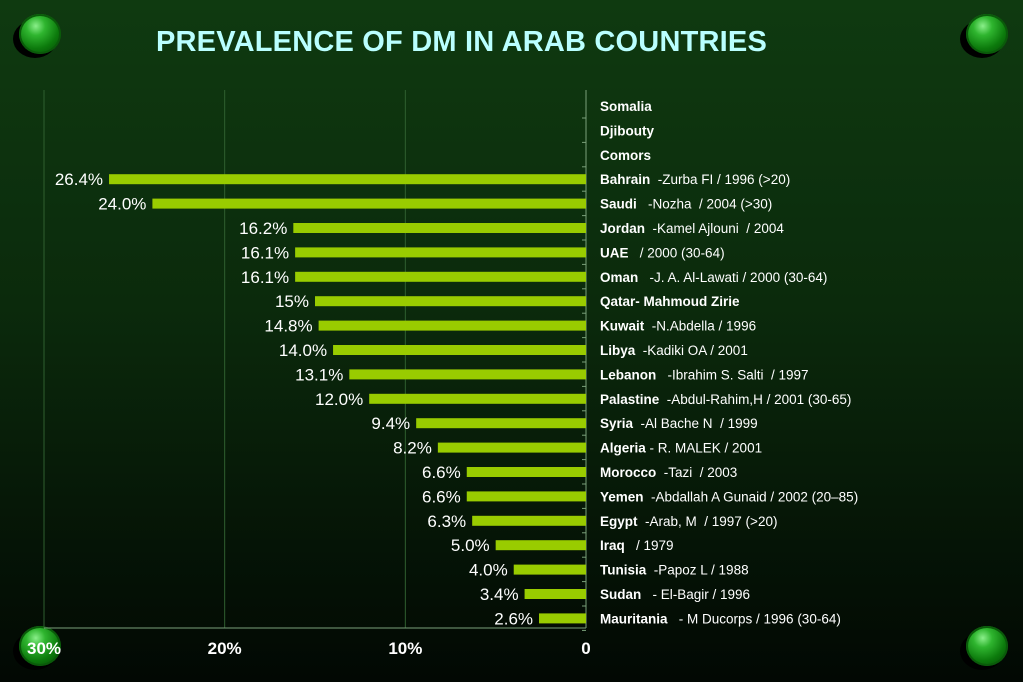  What do you see at coordinates (986, 38) in the screenshot?
I see `corner-orb-top-right` at bounding box center [986, 38].